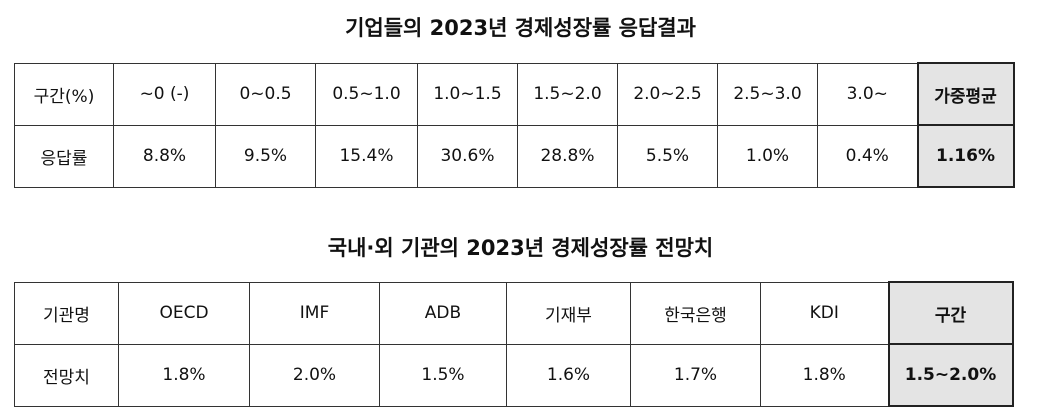  Describe the element at coordinates (520, 28) in the screenshot. I see `table-title: 기업들의 2023년 경제성장률 응답결과` at that location.